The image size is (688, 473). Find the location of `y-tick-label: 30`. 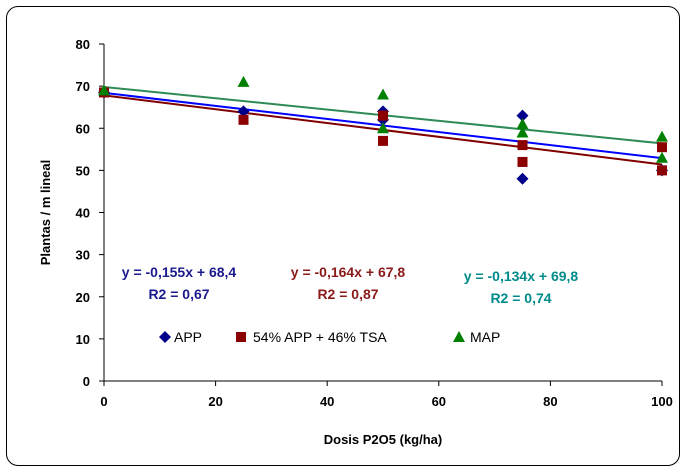

y-tick-label: 30 is located at coordinates (83, 255).